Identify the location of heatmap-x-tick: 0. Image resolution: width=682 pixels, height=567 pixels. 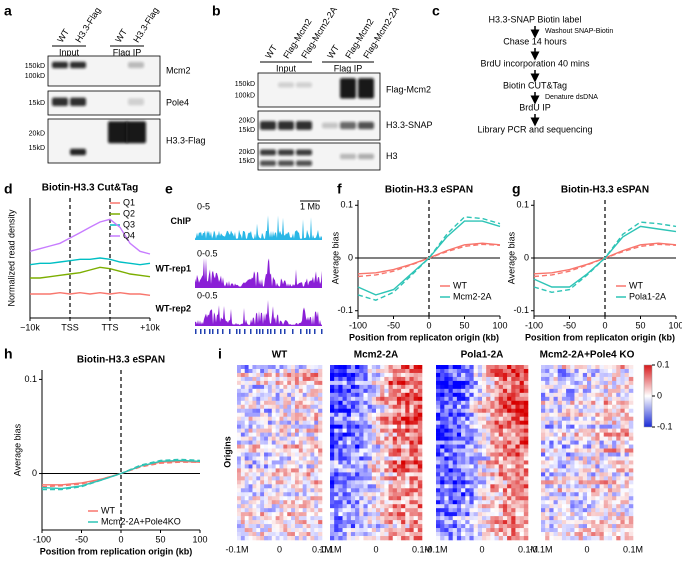
(375, 549).